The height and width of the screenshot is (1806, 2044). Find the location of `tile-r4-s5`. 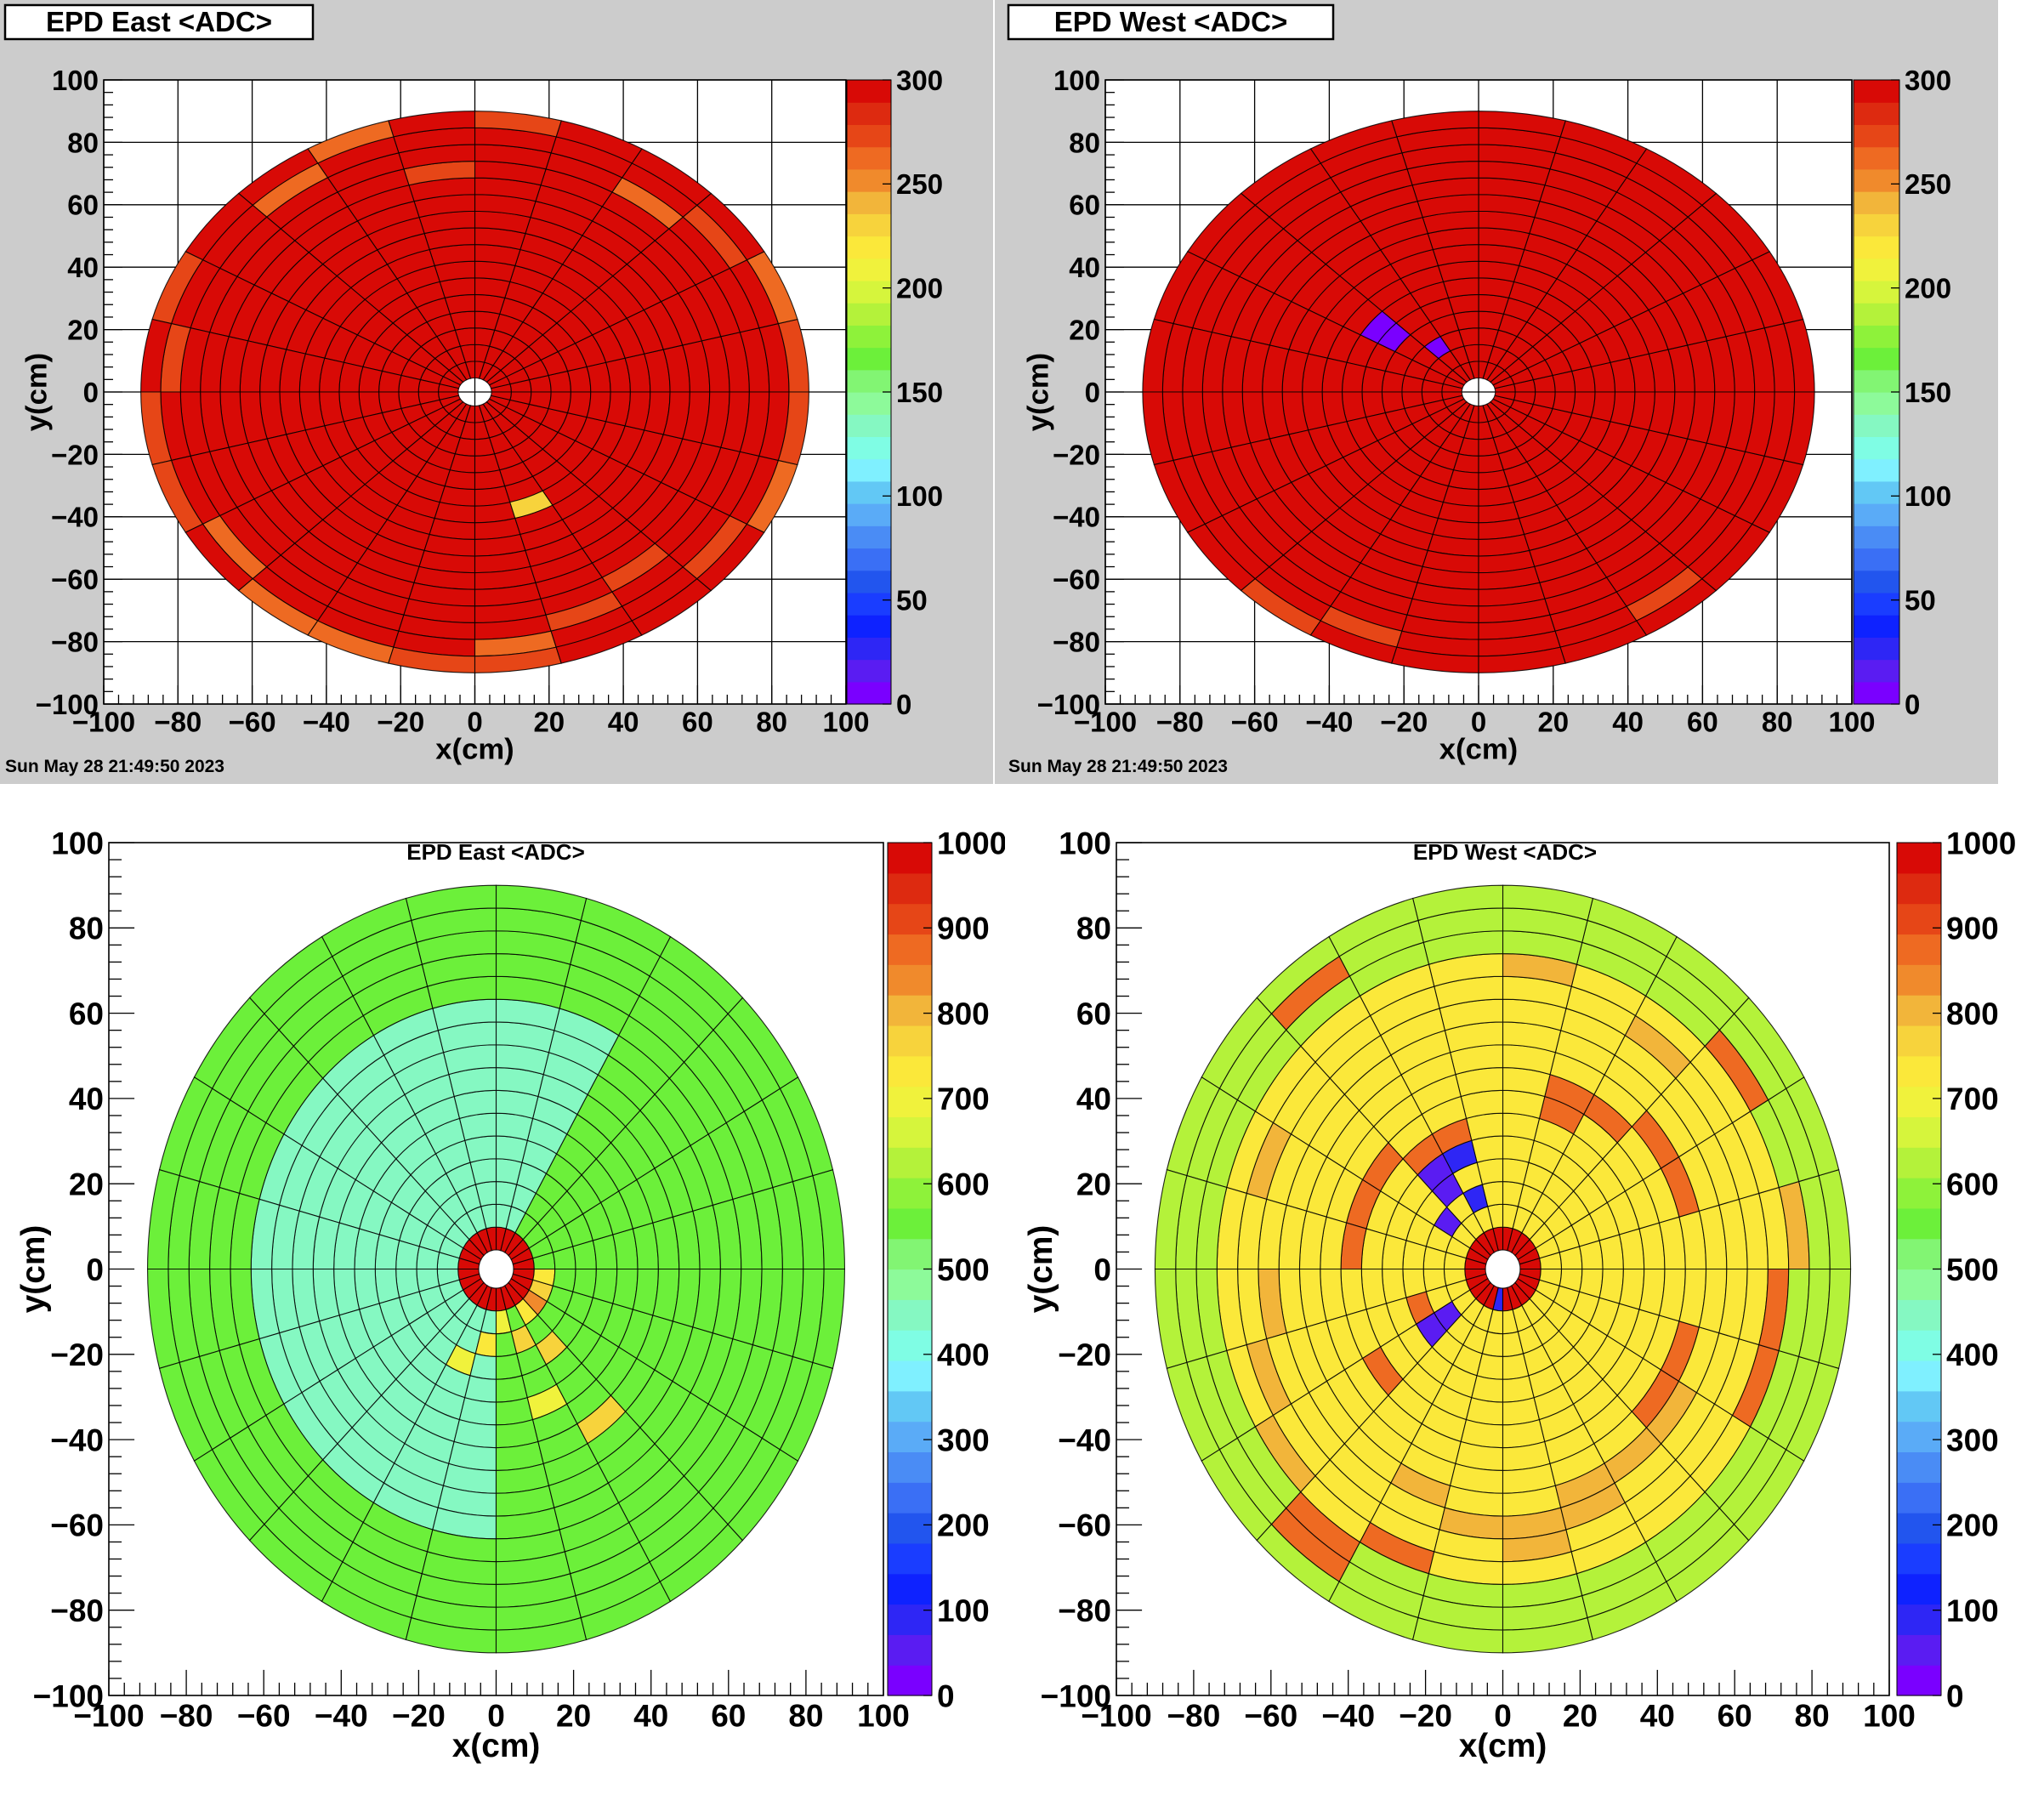

tile-r4-s5 is located at coordinates (1494, 304).